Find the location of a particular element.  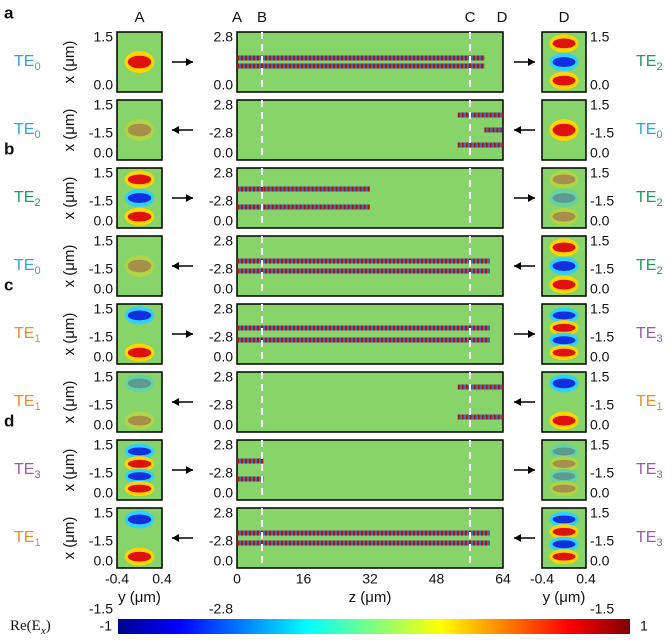

left-mode-label-subscript: 3 is located at coordinates (37, 475).